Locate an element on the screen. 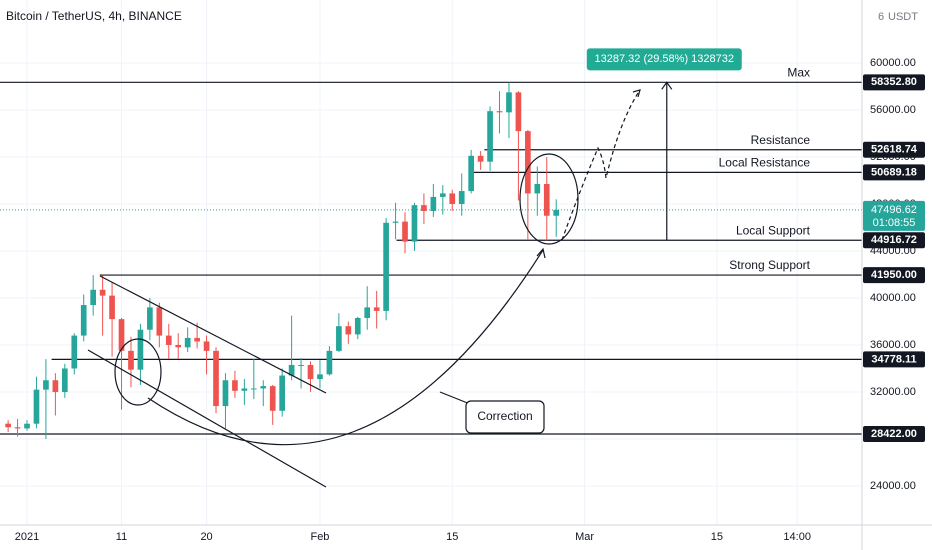 This screenshot has height=550, width=932. x-tick-label: Feb is located at coordinates (319, 537).